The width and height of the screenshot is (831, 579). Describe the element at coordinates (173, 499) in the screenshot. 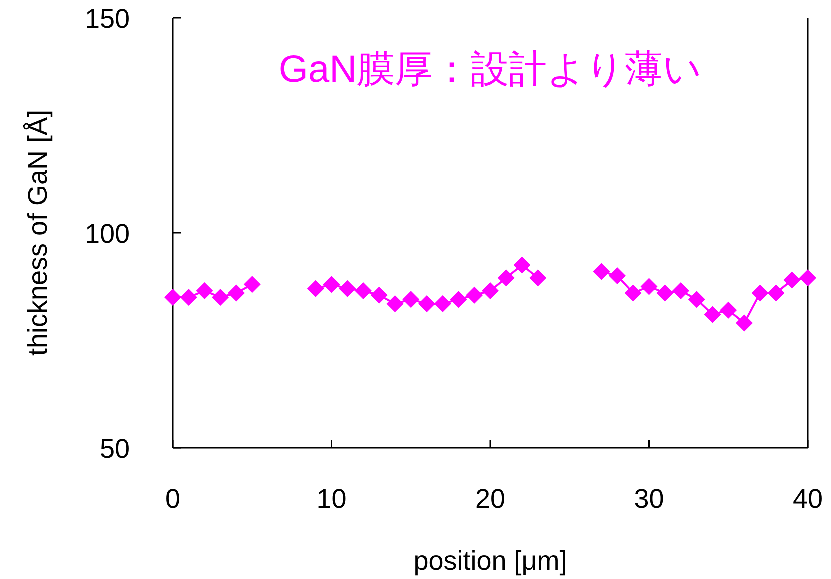

I see `x-tick-label: 0` at that location.